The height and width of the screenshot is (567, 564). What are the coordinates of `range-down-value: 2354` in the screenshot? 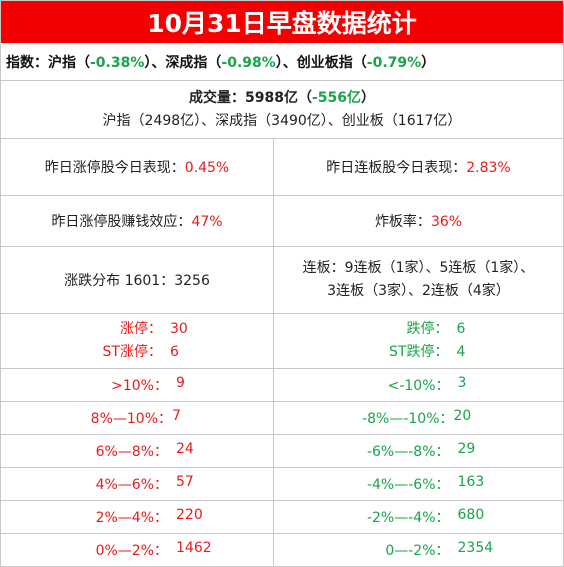 It's located at (475, 548).